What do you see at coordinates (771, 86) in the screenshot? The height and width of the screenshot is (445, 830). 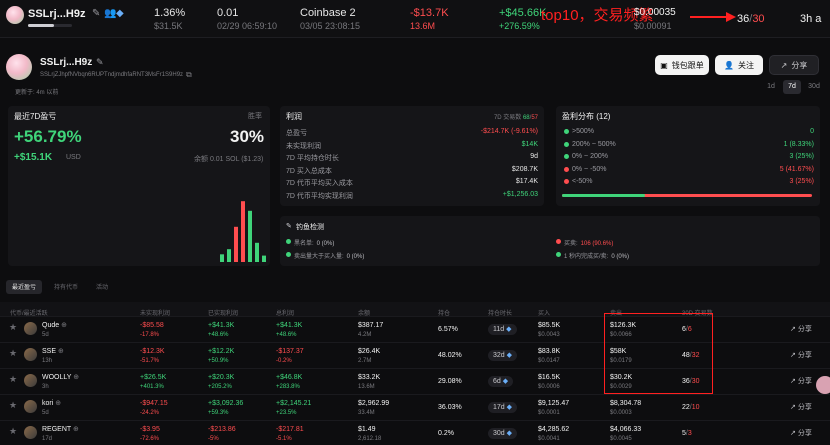 I see `period-tab-1d: 1d` at bounding box center [771, 86].